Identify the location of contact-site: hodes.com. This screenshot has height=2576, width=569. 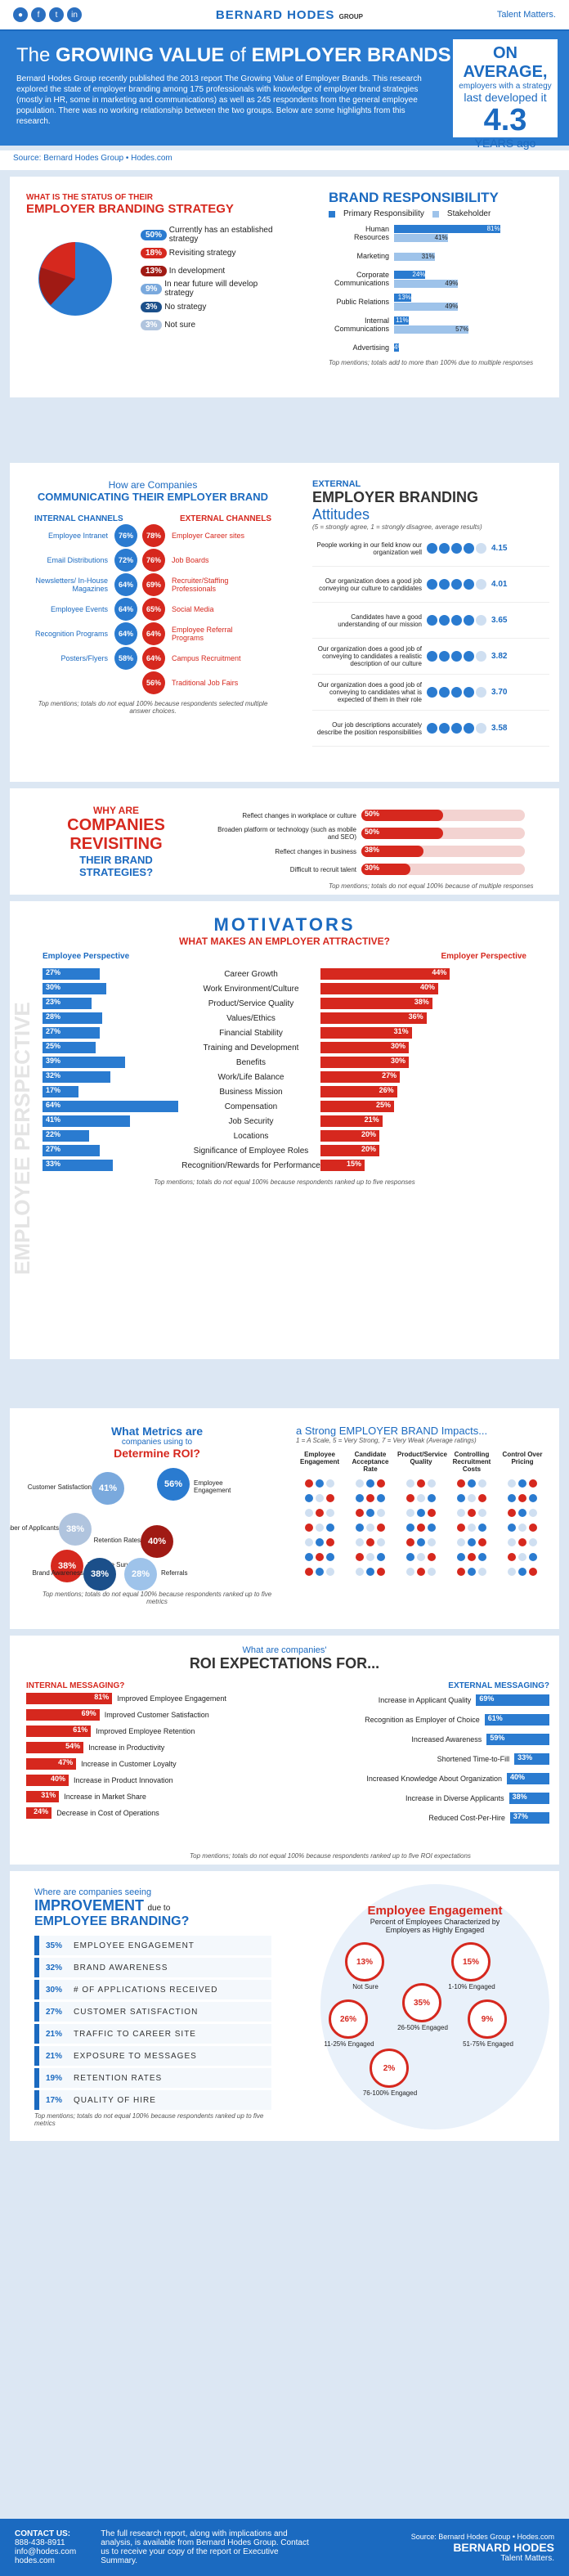
(35, 2560).